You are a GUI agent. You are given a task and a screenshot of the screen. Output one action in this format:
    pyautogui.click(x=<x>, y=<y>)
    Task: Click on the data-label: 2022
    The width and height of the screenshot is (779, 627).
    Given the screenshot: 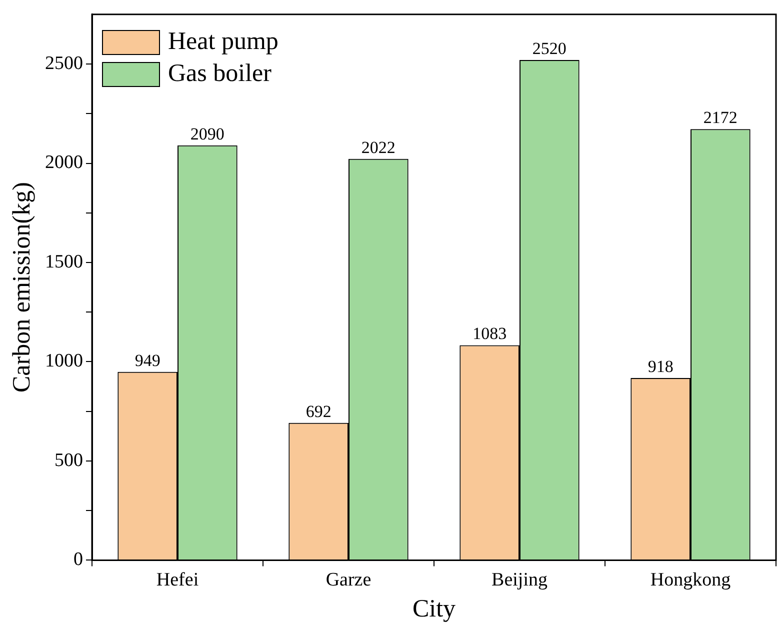 What is the action you would take?
    pyautogui.click(x=378, y=147)
    